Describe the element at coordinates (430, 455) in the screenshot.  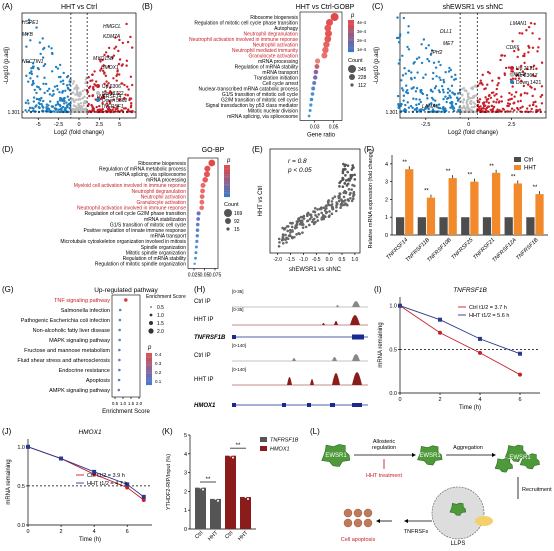
I see `ewsr1-protein` at that location.